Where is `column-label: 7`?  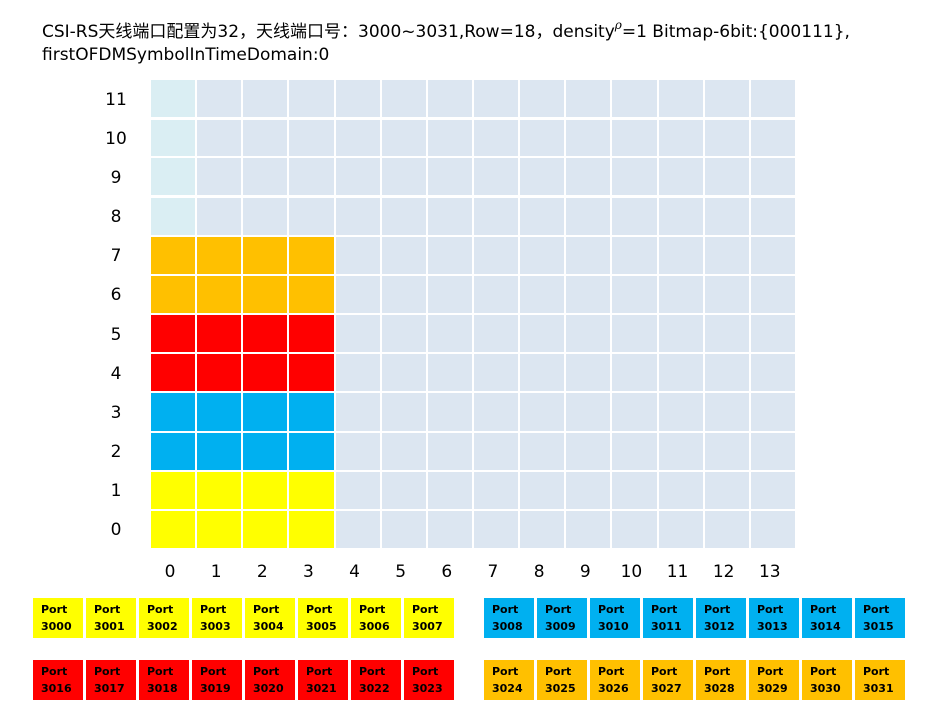 column-label: 7 is located at coordinates (493, 572).